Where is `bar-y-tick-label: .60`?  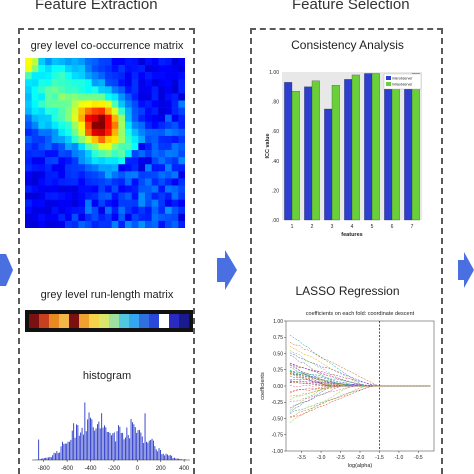
bar-y-tick-label: .60 is located at coordinates (275, 132).